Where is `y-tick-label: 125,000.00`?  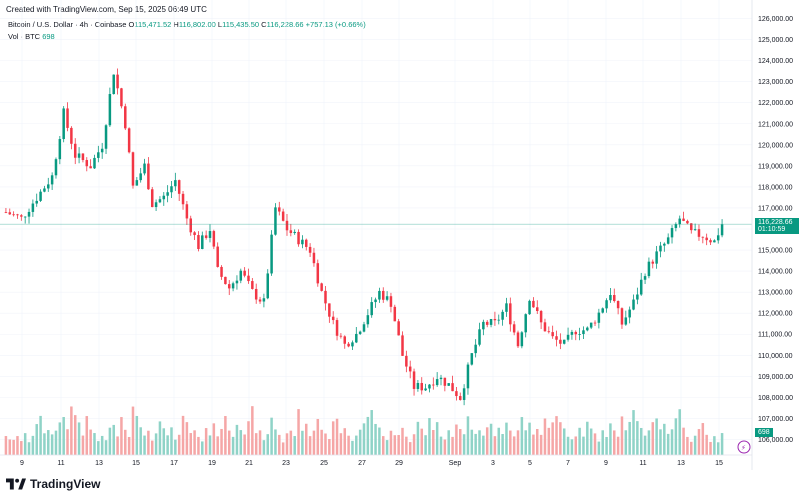 y-tick-label: 125,000.00 is located at coordinates (775, 40).